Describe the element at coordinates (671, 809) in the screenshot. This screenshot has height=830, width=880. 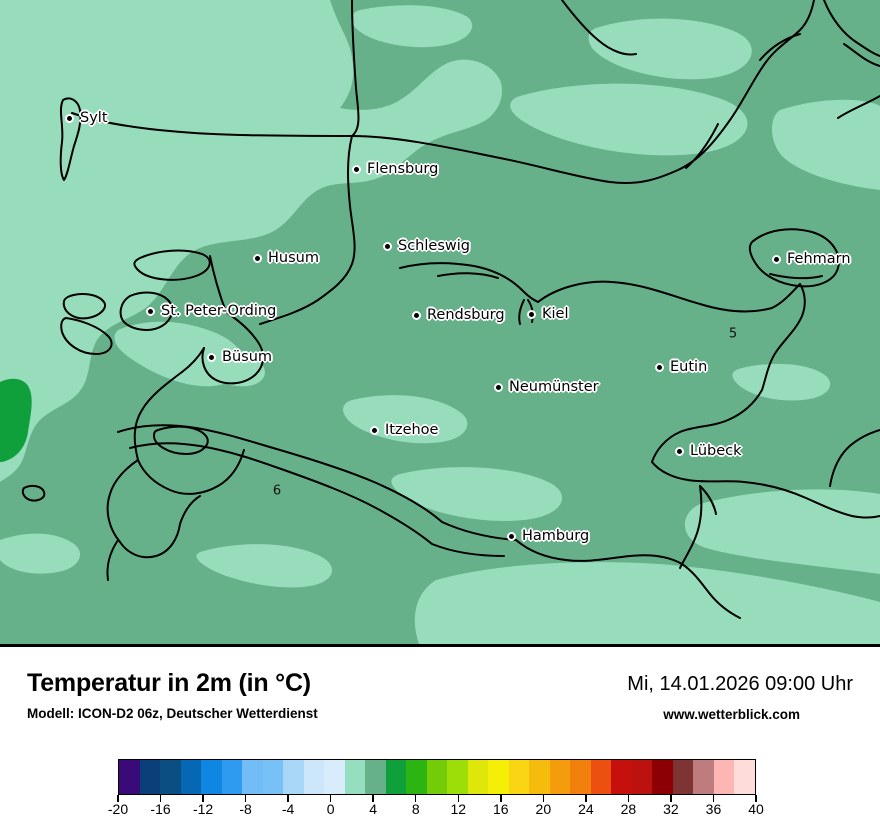
I see `colorbar-tick-label: 32` at that location.